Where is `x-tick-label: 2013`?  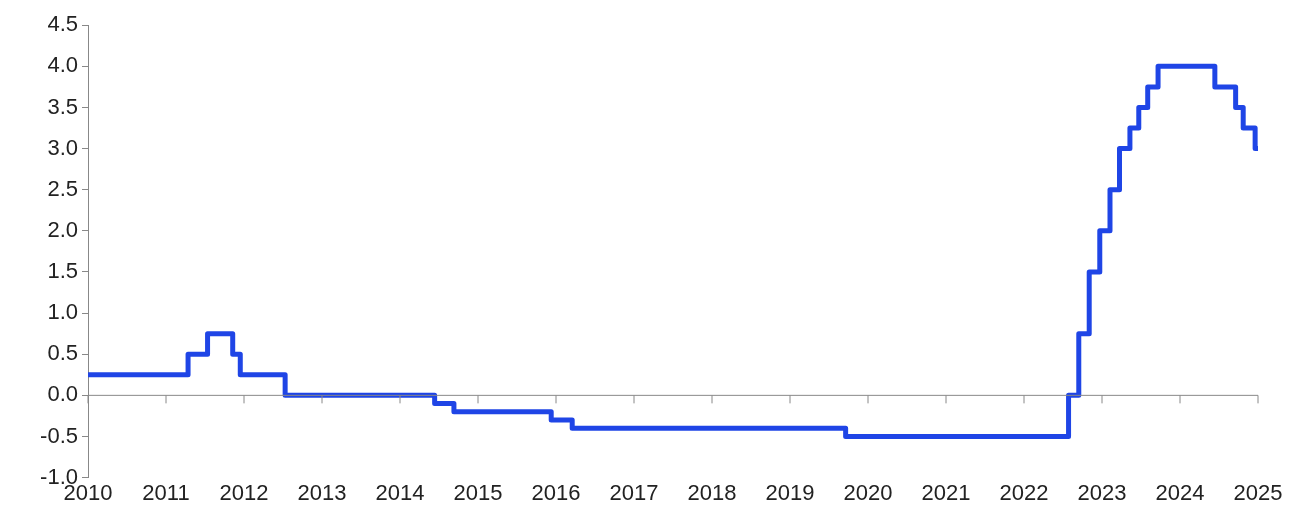 x-tick-label: 2013 is located at coordinates (322, 492).